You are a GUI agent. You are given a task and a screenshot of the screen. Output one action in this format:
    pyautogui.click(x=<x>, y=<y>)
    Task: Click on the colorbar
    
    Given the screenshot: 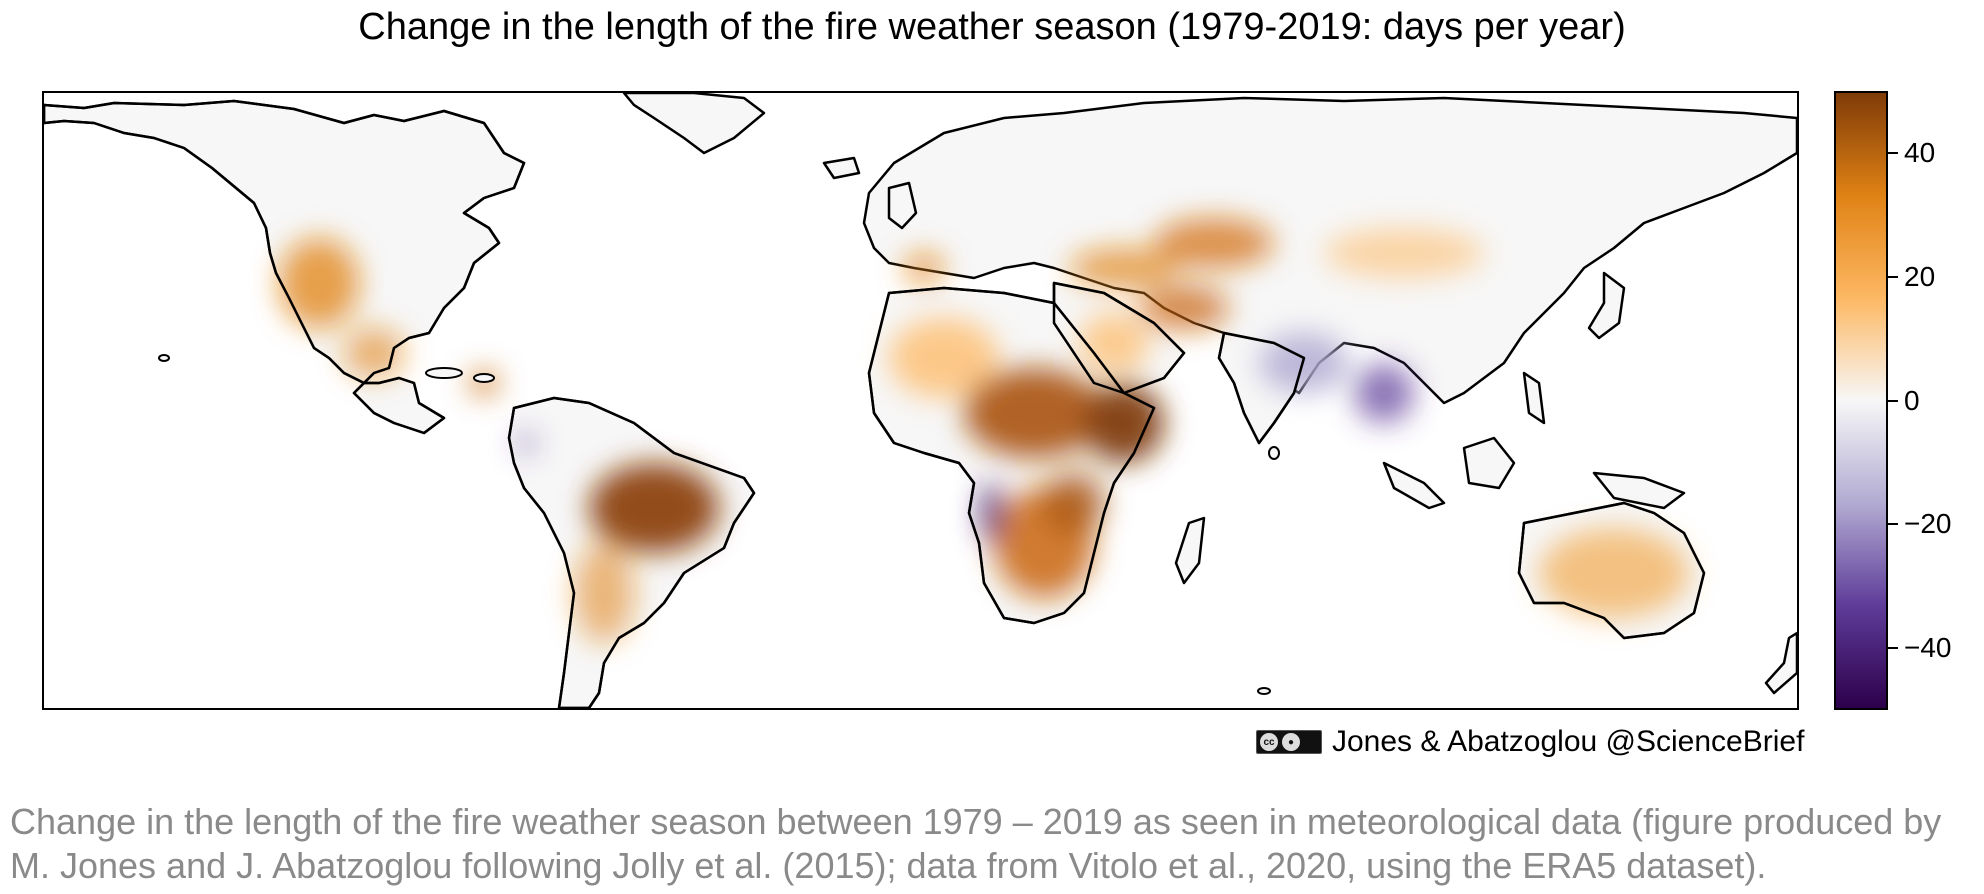 What is the action you would take?
    pyautogui.click(x=1861, y=400)
    